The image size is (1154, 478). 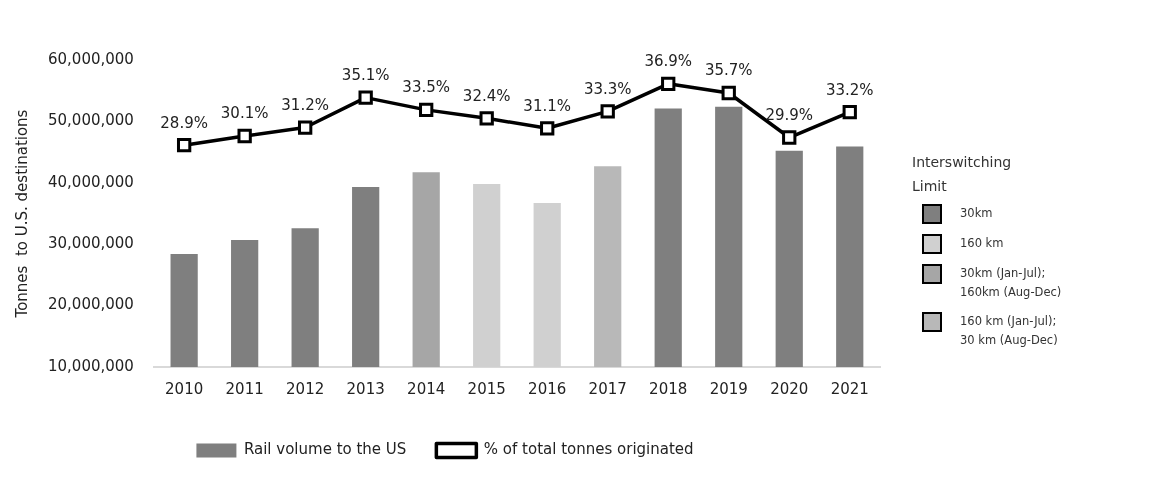 What do you see at coordinates (90, 58) in the screenshot?
I see `y-tick-label: 60,000,000` at bounding box center [90, 58].